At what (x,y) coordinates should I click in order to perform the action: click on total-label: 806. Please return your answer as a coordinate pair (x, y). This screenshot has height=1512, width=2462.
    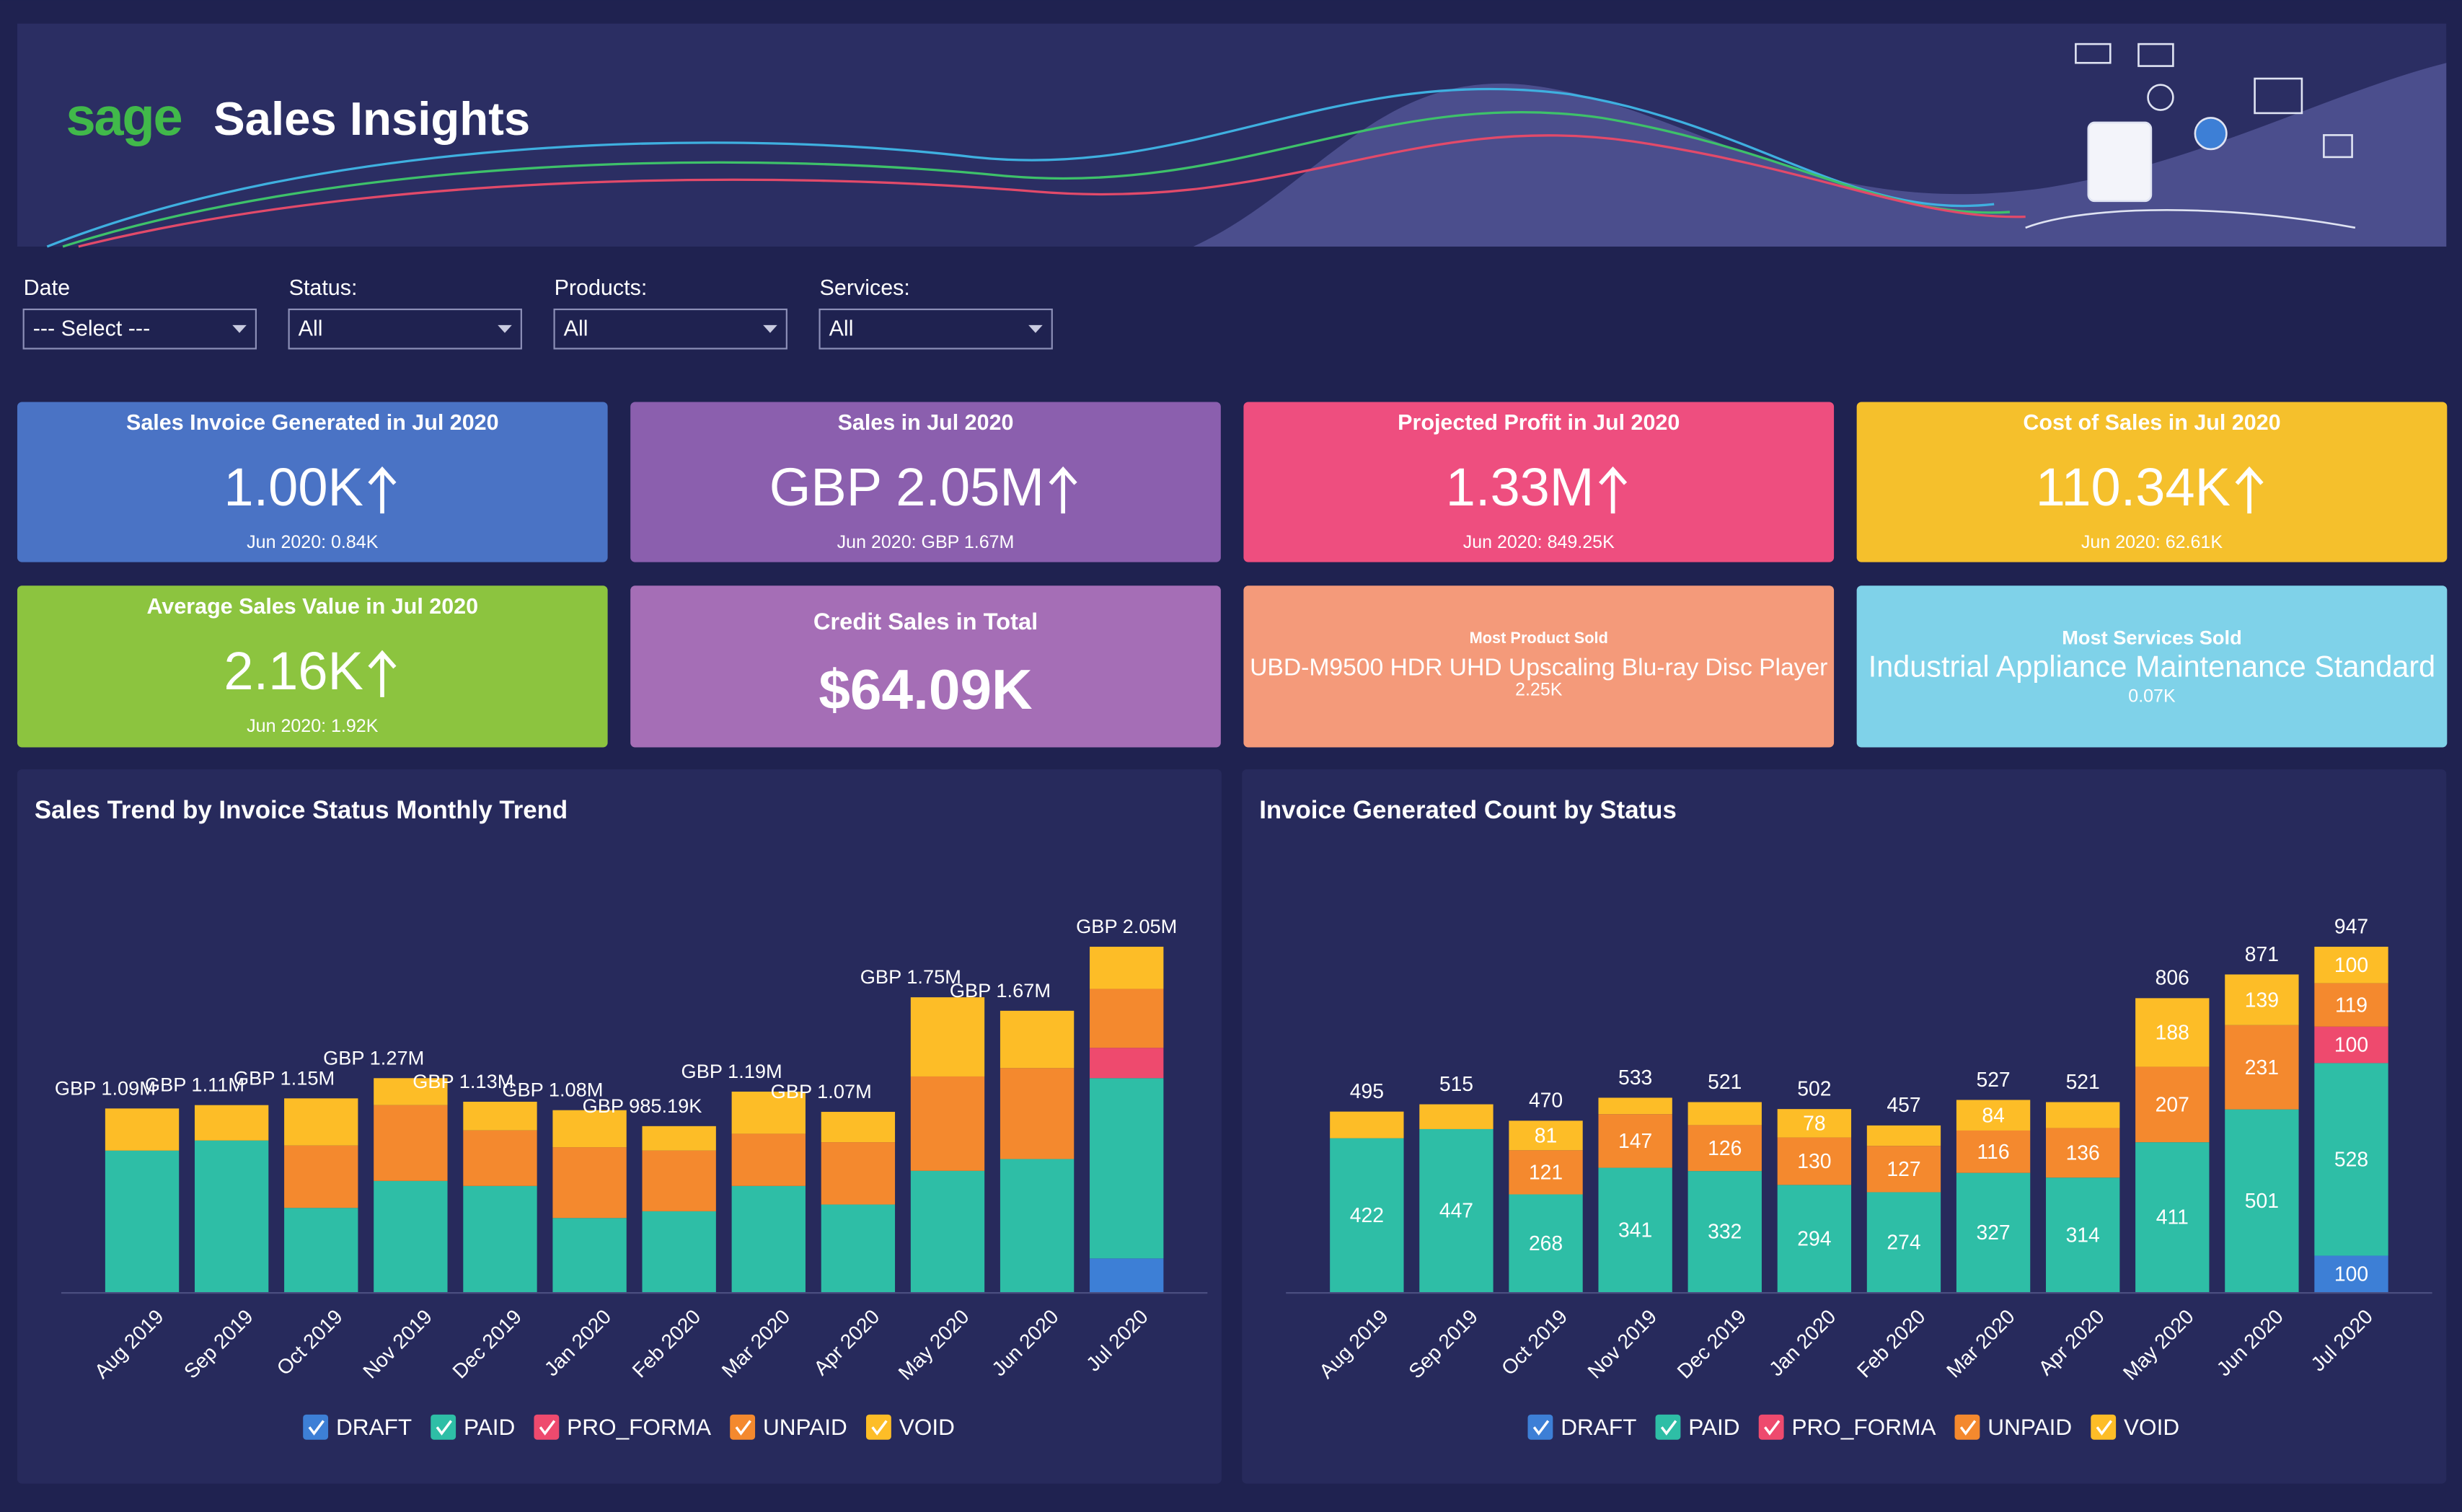
    Looking at the image, I should click on (2172, 978).